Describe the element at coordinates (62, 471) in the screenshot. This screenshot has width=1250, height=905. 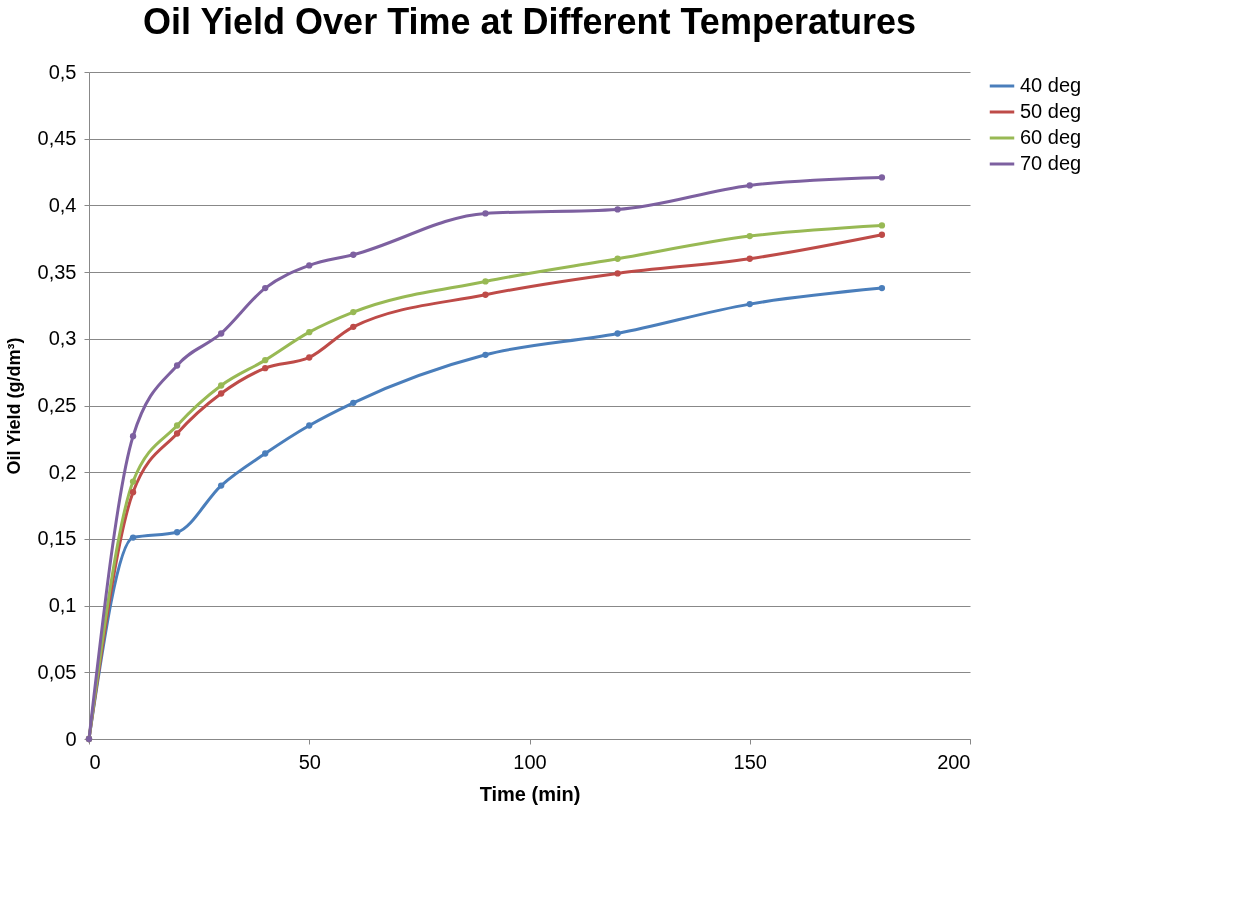
I see `y-tick-label: 0,2` at that location.